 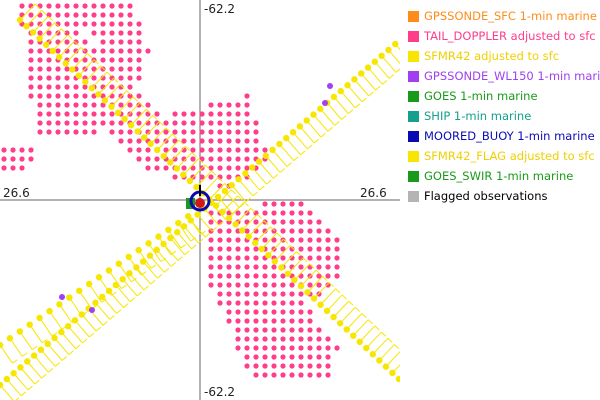 What do you see at coordinates (501, 156) in the screenshot?
I see `legend-item: SFMR42_FLAG adjusted to sfc` at bounding box center [501, 156].